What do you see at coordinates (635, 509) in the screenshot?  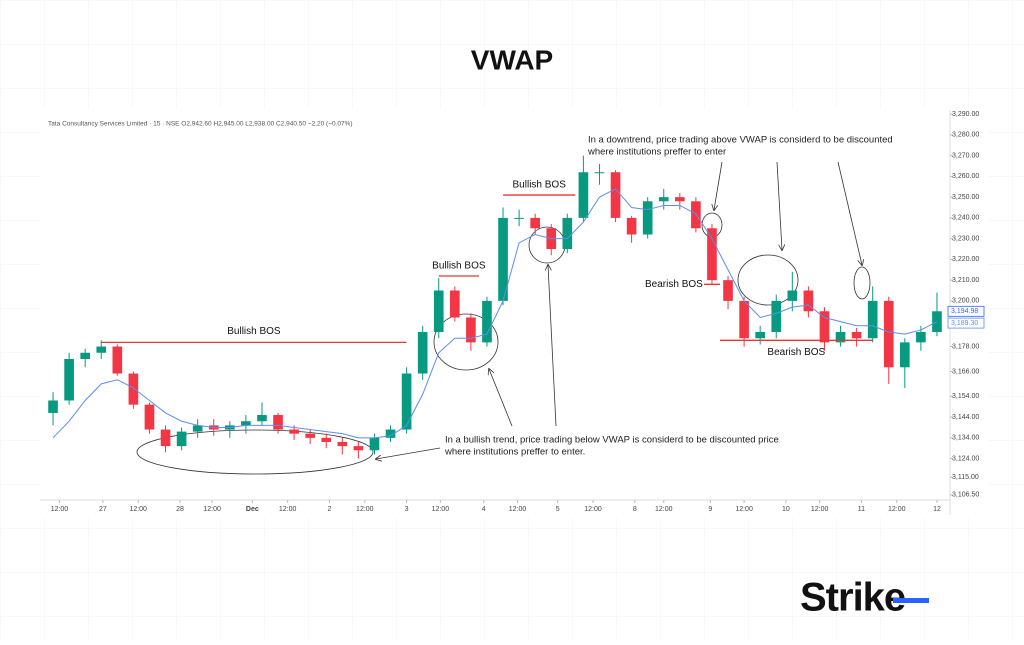 I see `x-tick-label: 8` at bounding box center [635, 509].